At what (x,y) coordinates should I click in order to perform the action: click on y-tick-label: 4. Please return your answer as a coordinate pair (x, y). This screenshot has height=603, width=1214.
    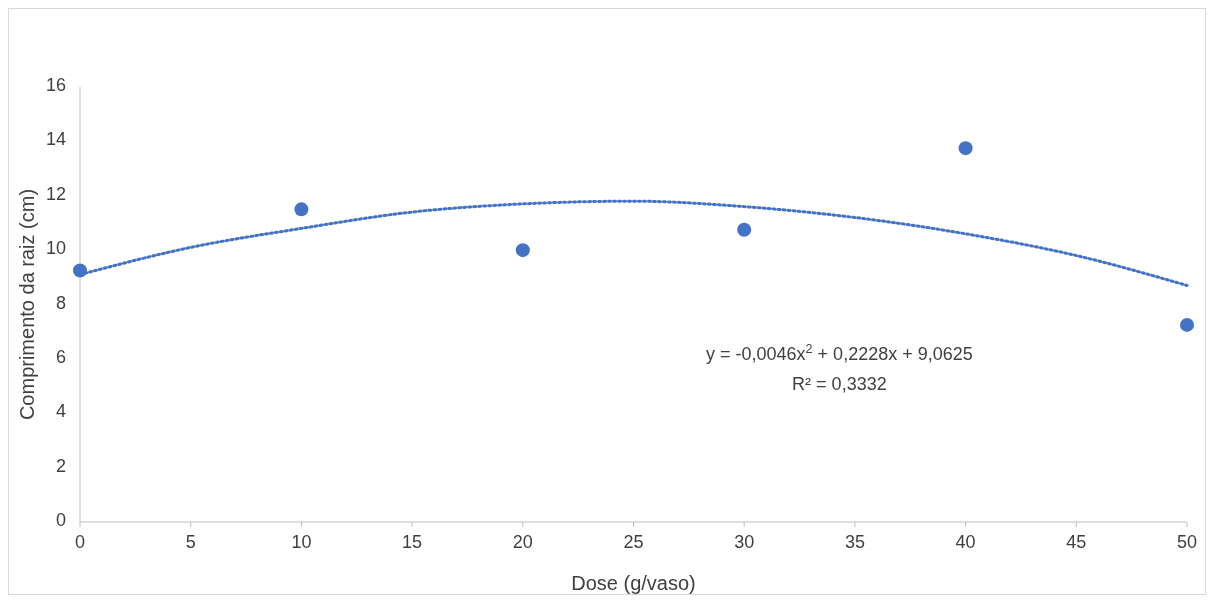
    Looking at the image, I should click on (60, 411).